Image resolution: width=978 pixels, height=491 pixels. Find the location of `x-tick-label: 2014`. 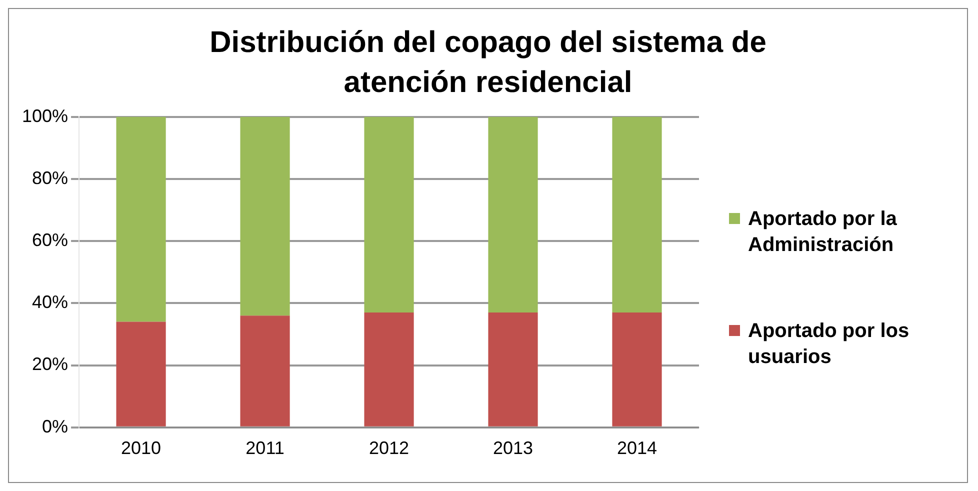

x-tick-label: 2014 is located at coordinates (637, 448).